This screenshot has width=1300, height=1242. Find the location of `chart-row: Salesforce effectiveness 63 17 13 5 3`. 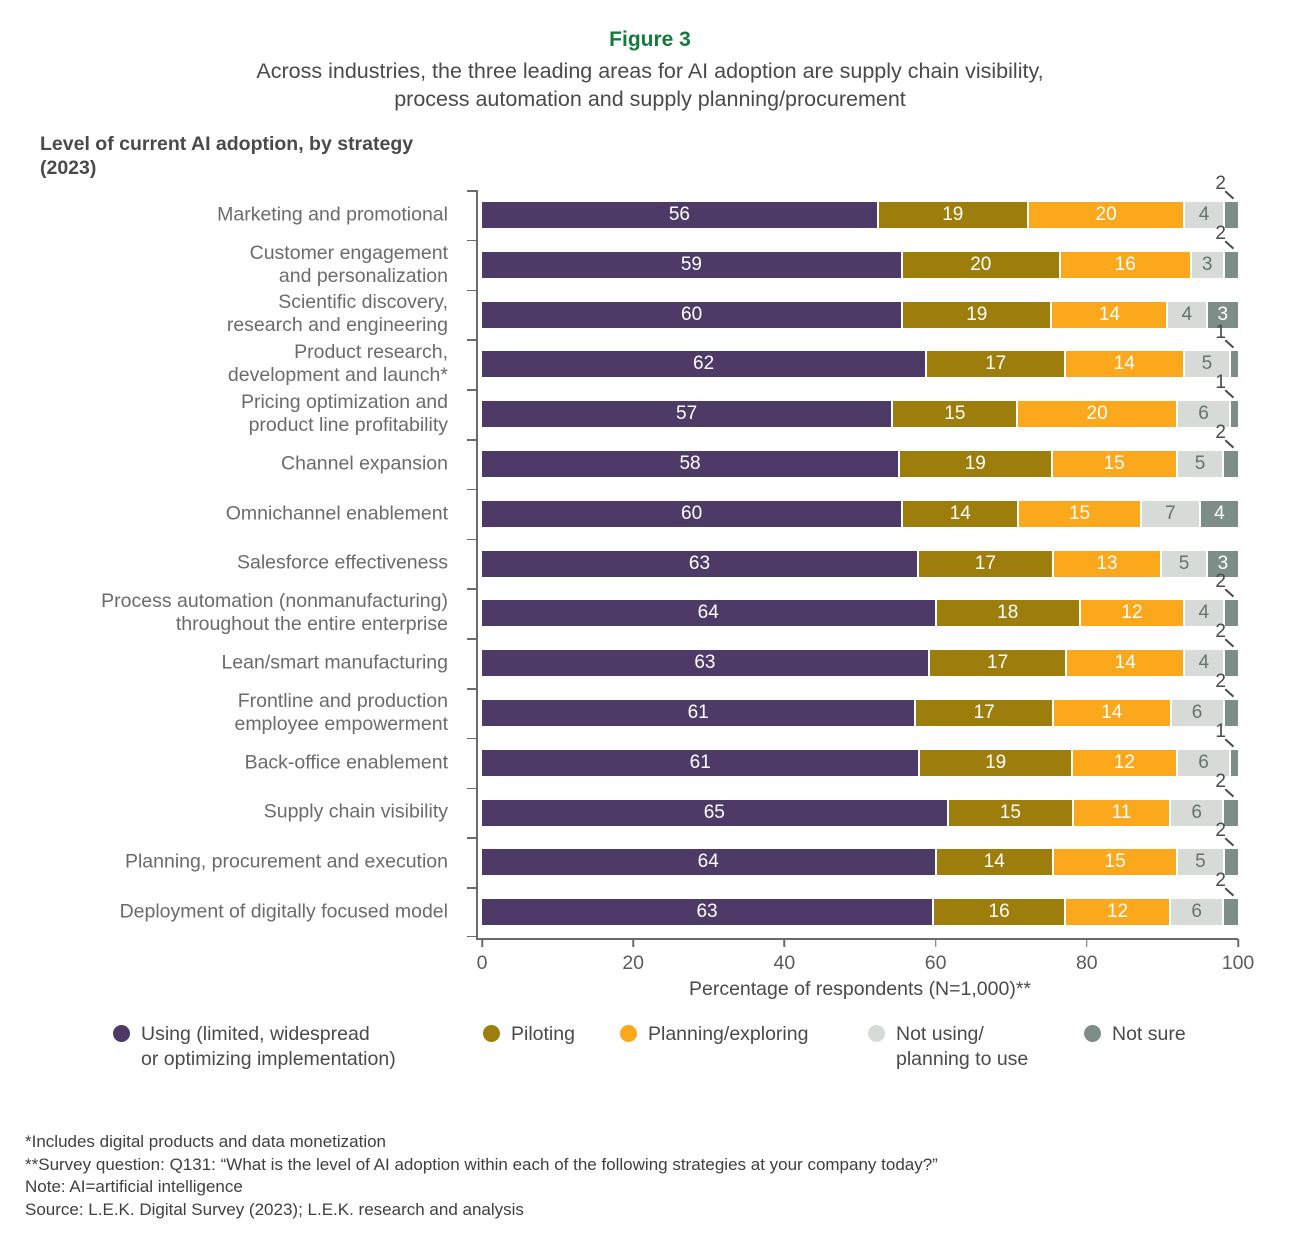

chart-row: Salesforce effectiveness 63 17 13 5 3 is located at coordinates (650, 564).